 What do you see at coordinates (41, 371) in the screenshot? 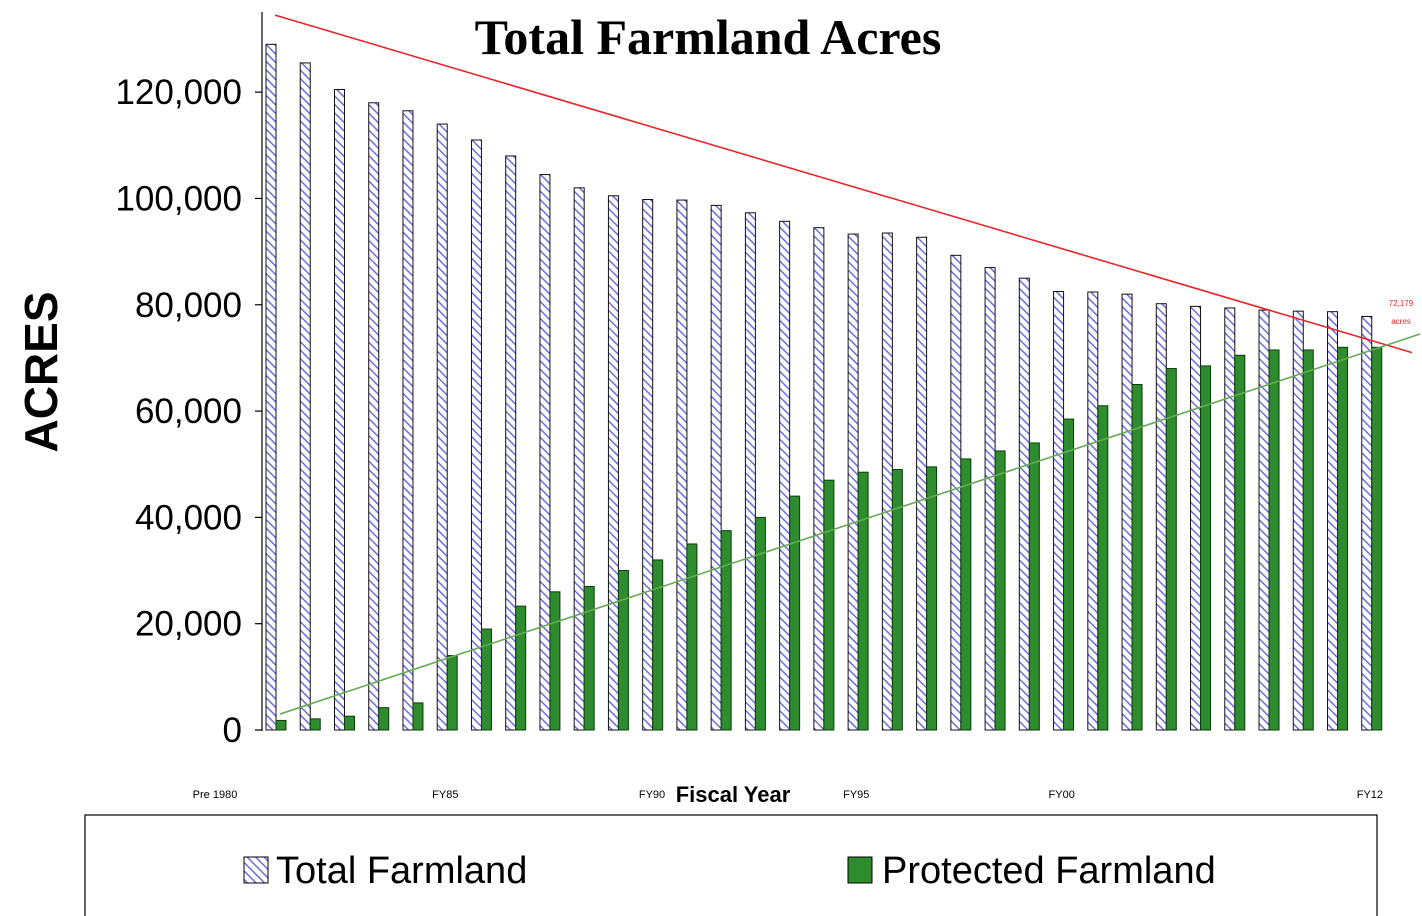
I see `y-axis-label: ACRES` at bounding box center [41, 371].